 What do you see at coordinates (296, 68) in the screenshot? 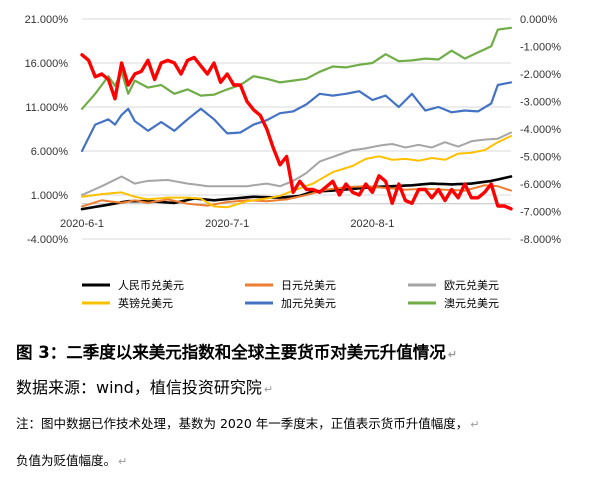
I see `series-澳元兑美元` at bounding box center [296, 68].